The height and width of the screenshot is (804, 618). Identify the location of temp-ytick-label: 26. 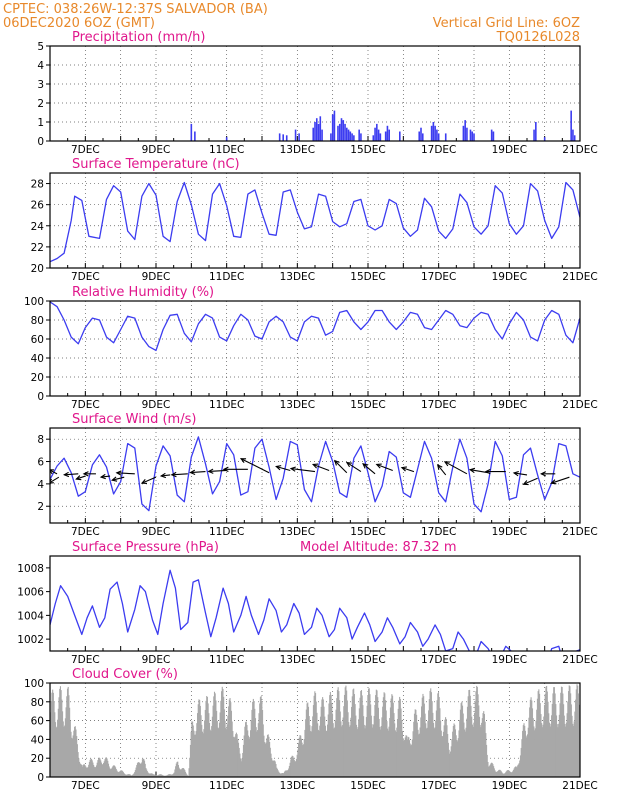
(38, 206).